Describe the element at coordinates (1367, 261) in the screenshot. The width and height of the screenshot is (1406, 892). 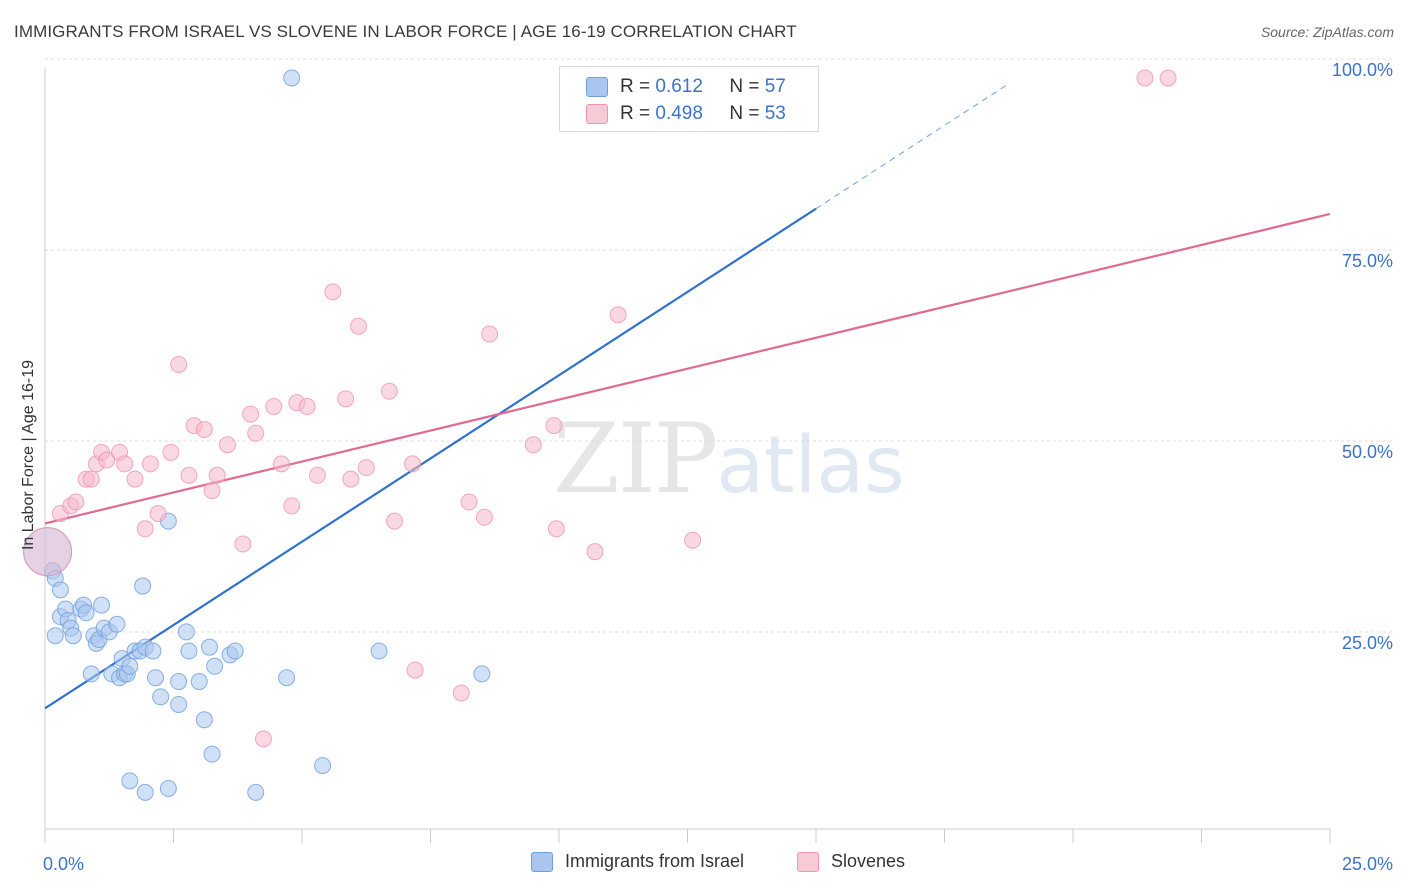
I see `y-tick-label: 75.0%` at that location.